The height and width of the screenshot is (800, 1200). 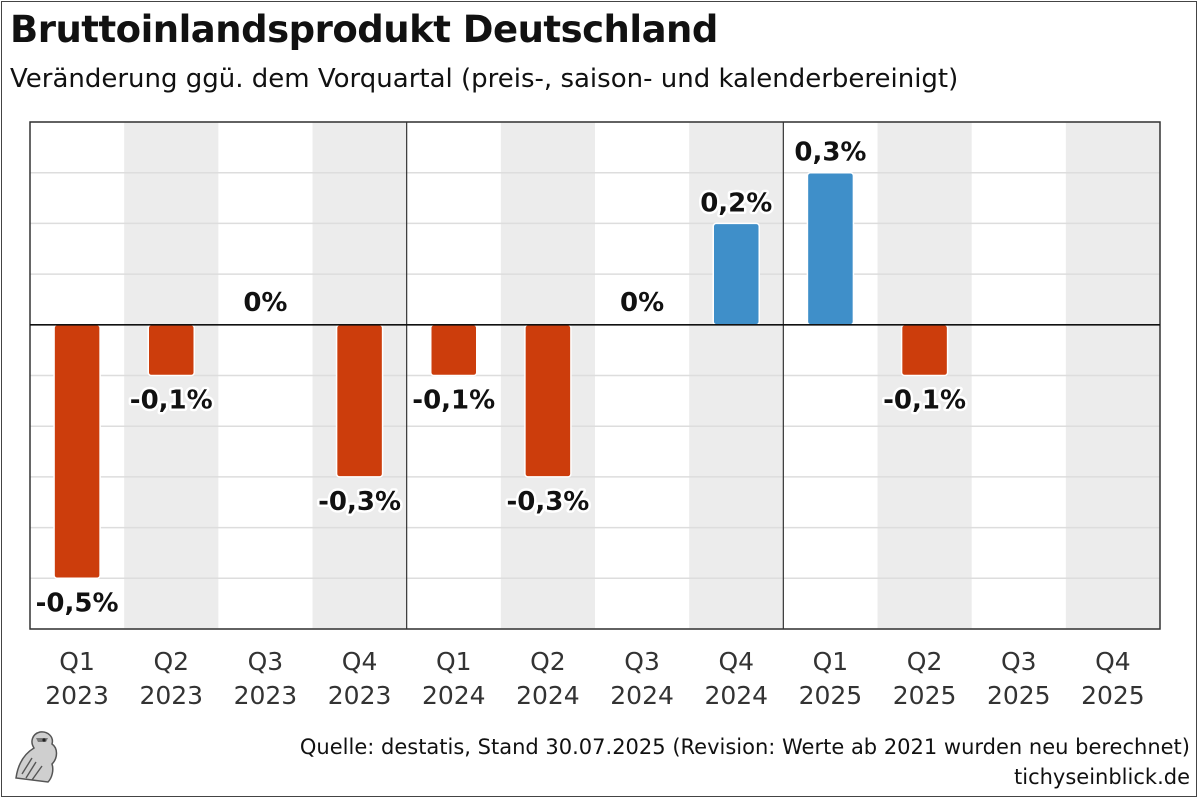 What do you see at coordinates (830, 153) in the screenshot?
I see `data-label: 0,3%` at bounding box center [830, 153].